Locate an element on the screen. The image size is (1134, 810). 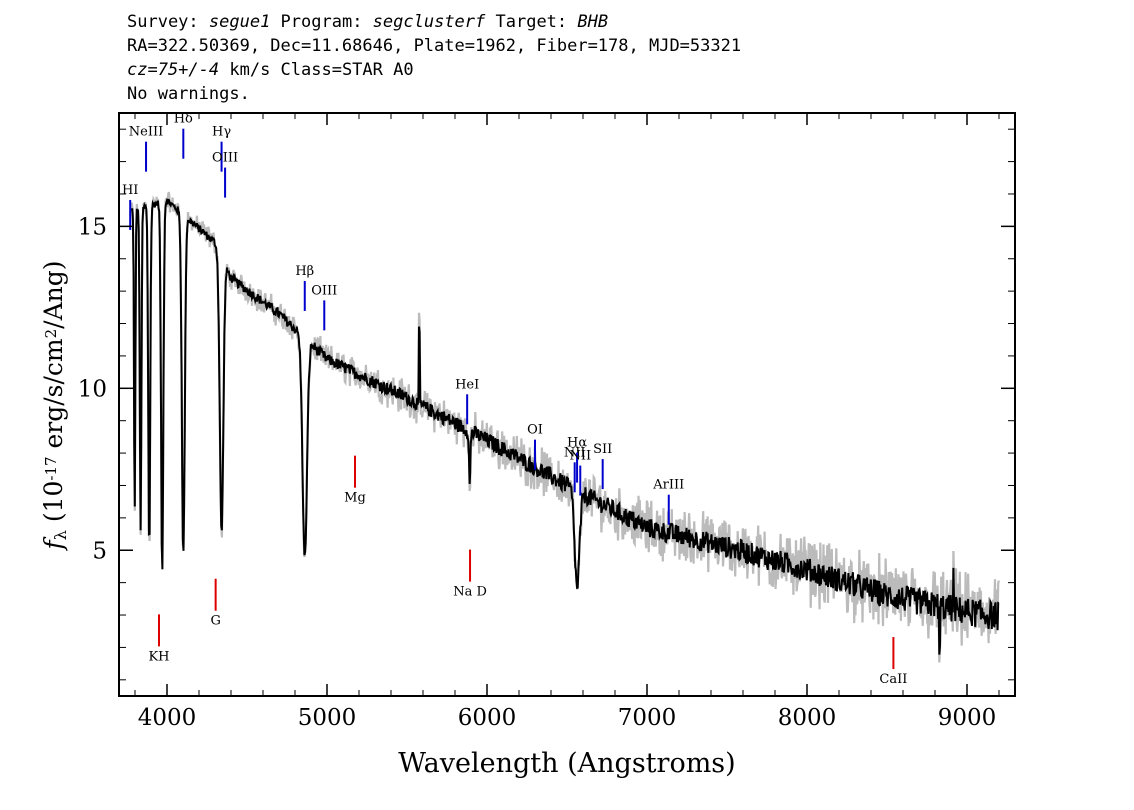
emission-line-label-5: Hβ is located at coordinates (304, 271).